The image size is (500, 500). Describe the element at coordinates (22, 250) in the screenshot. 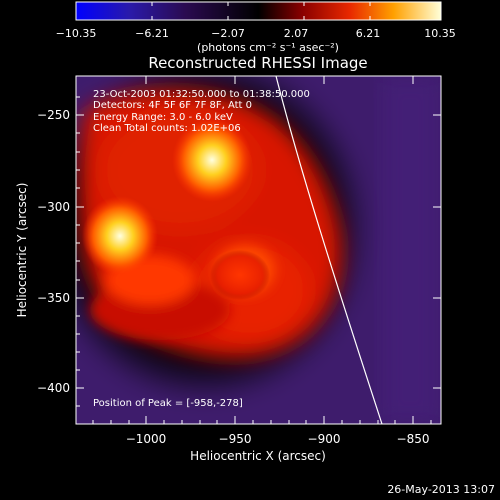

I see `y-axis-label: Heliocentric Y (arcsec)` at that location.